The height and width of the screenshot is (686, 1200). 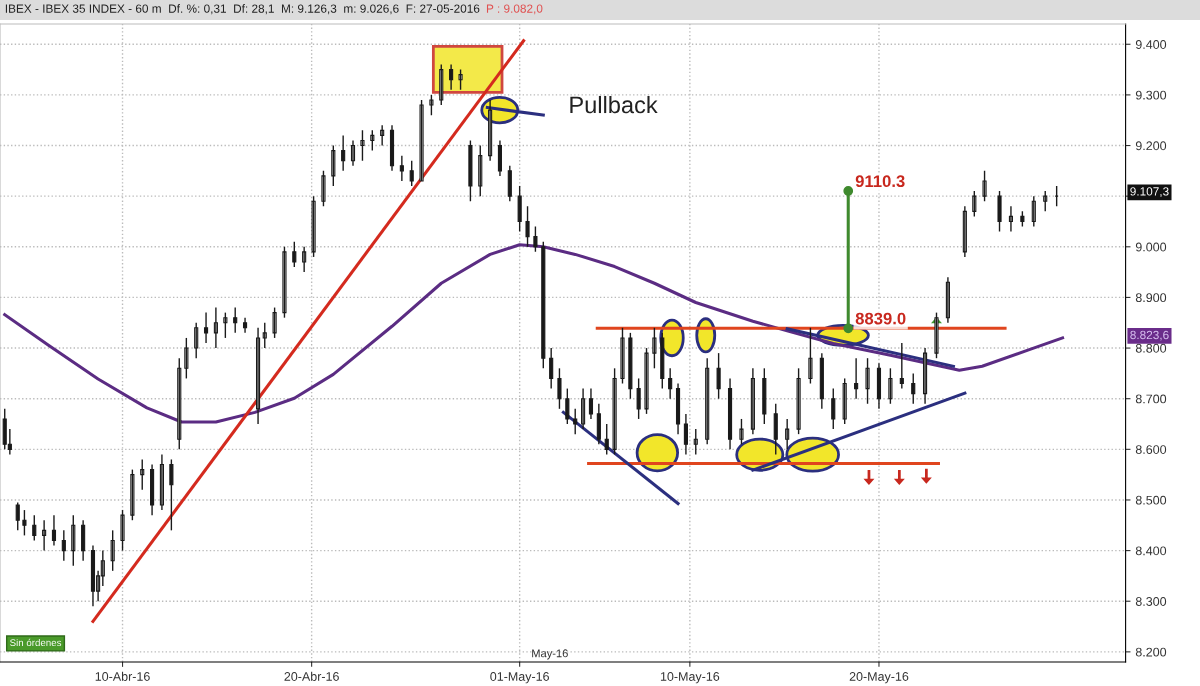 What do you see at coordinates (550, 654) in the screenshot?
I see `annotation: May-16` at bounding box center [550, 654].